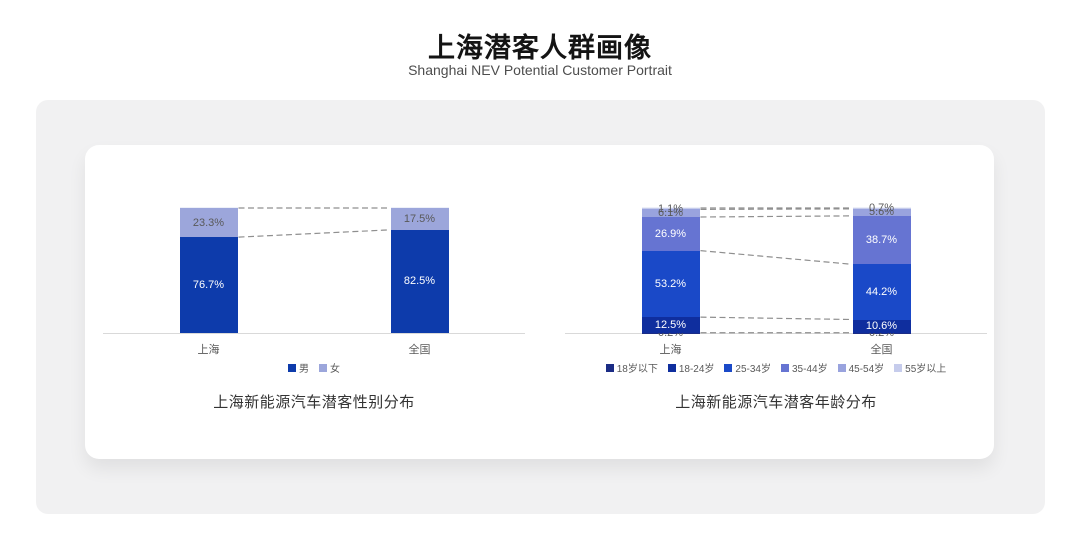  I want to click on bar-segment-value-label: 38.7%, so click(881, 240).